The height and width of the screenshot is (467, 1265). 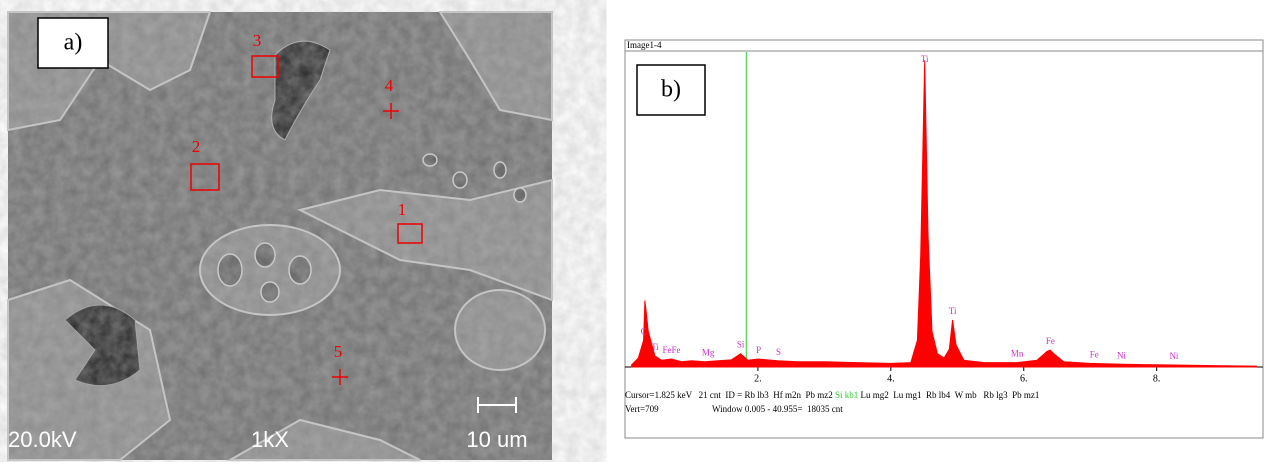 I want to click on x-tick-label: 2., so click(x=758, y=378).